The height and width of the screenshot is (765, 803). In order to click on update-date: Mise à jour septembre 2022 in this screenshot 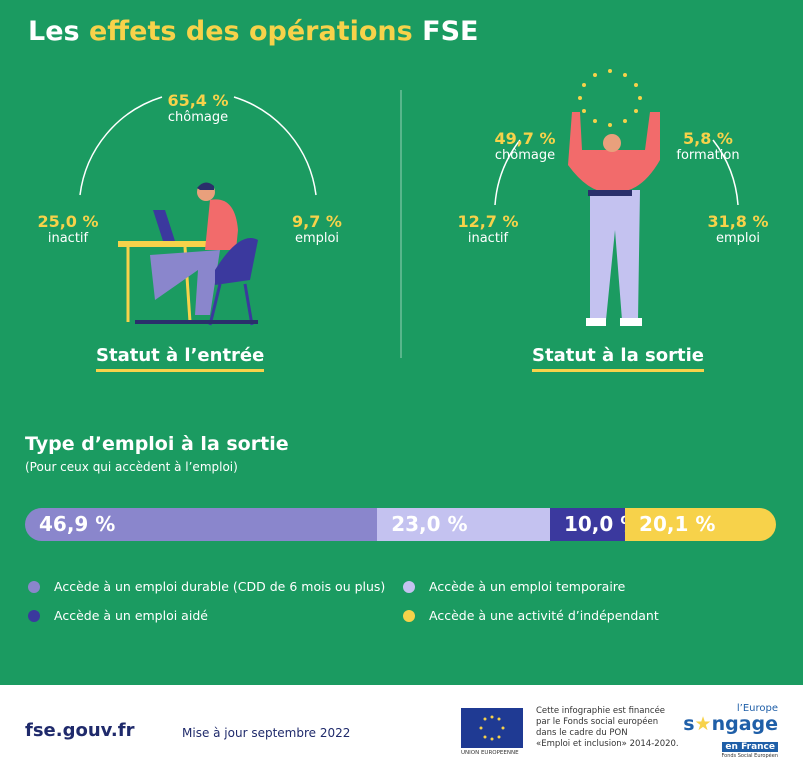, I will do `click(266, 733)`.